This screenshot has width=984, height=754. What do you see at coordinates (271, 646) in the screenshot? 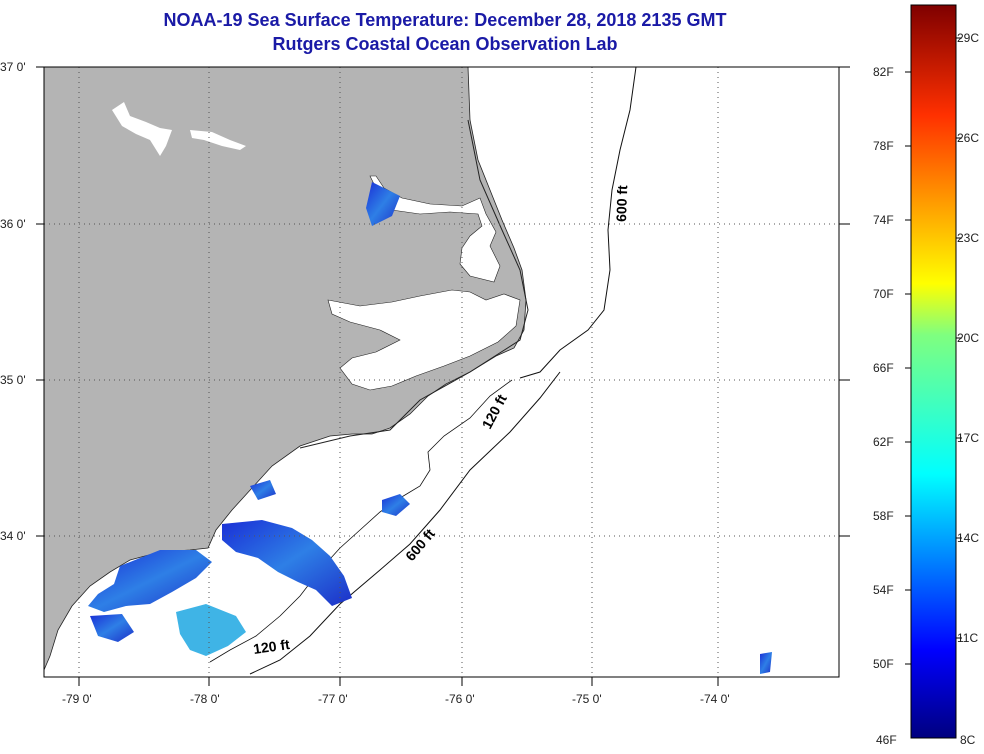
I see `contour-label-120-south: 120 ft` at bounding box center [271, 646].